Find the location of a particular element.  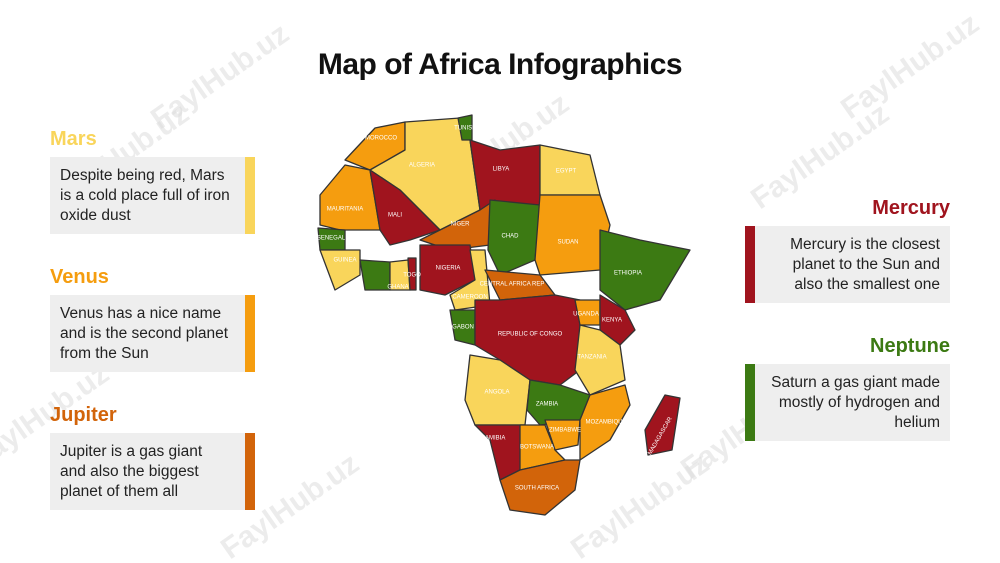

country-label: REPUBLIC OF CONGO is located at coordinates (530, 335).